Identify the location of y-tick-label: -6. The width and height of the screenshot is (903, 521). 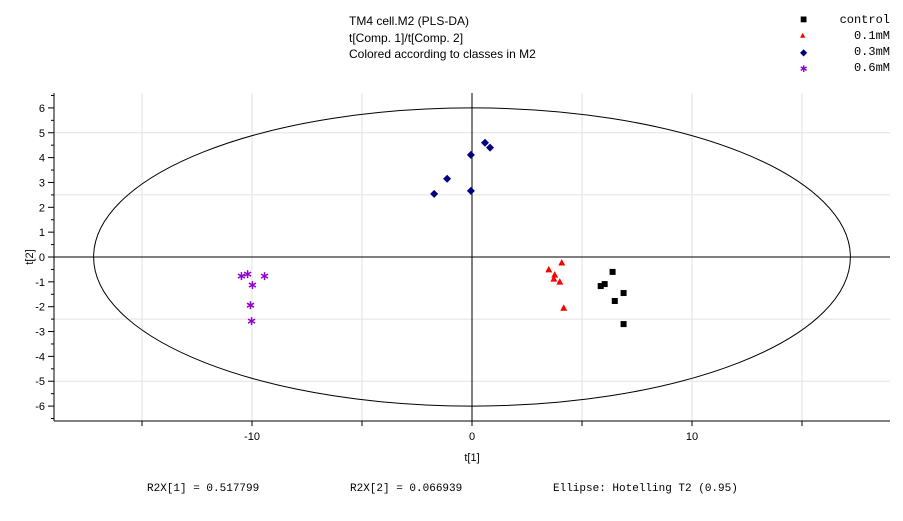
(40, 407).